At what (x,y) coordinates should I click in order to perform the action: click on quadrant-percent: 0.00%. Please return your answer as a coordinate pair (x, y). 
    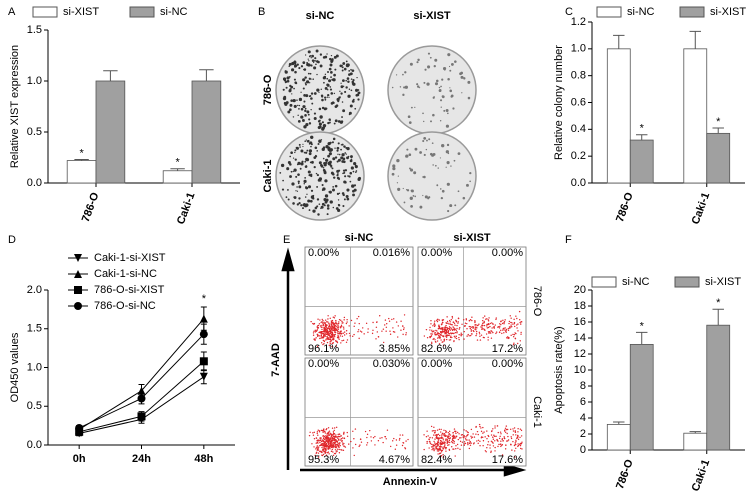
    Looking at the image, I should click on (323, 364).